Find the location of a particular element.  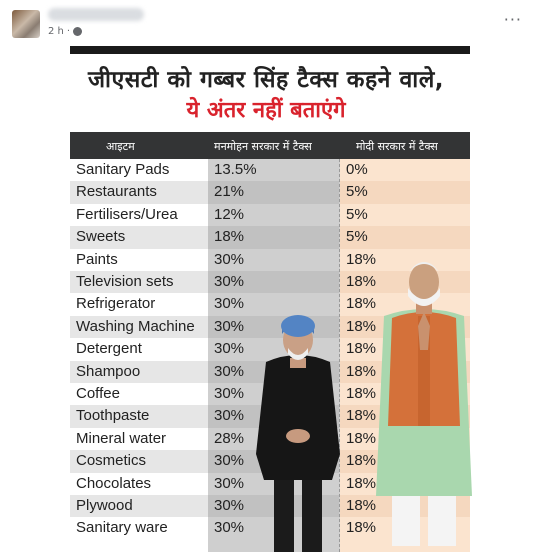

more-options-button: ··· is located at coordinates (512, 19).